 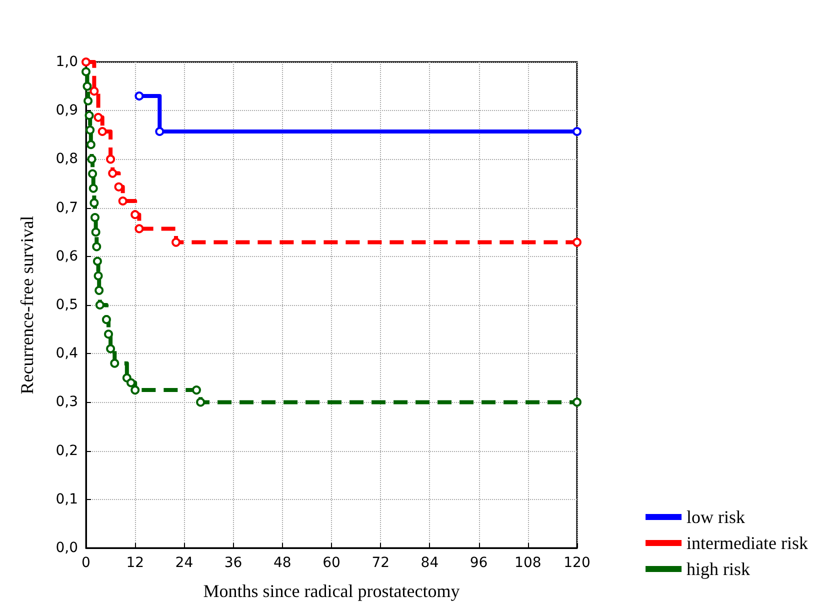 I want to click on x-tick-label: 72, so click(x=381, y=563).